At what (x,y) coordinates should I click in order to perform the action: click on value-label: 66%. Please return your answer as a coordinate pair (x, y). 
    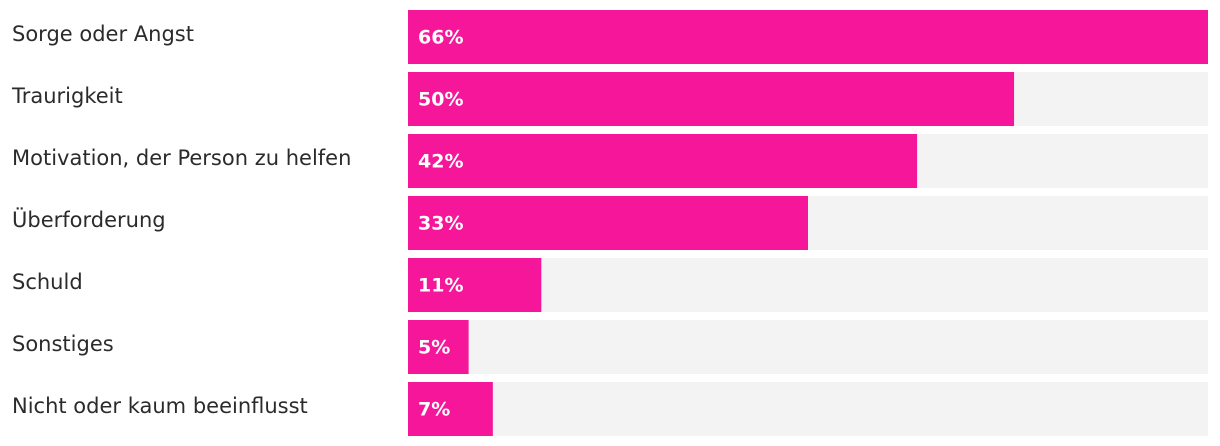
    Looking at the image, I should click on (440, 38).